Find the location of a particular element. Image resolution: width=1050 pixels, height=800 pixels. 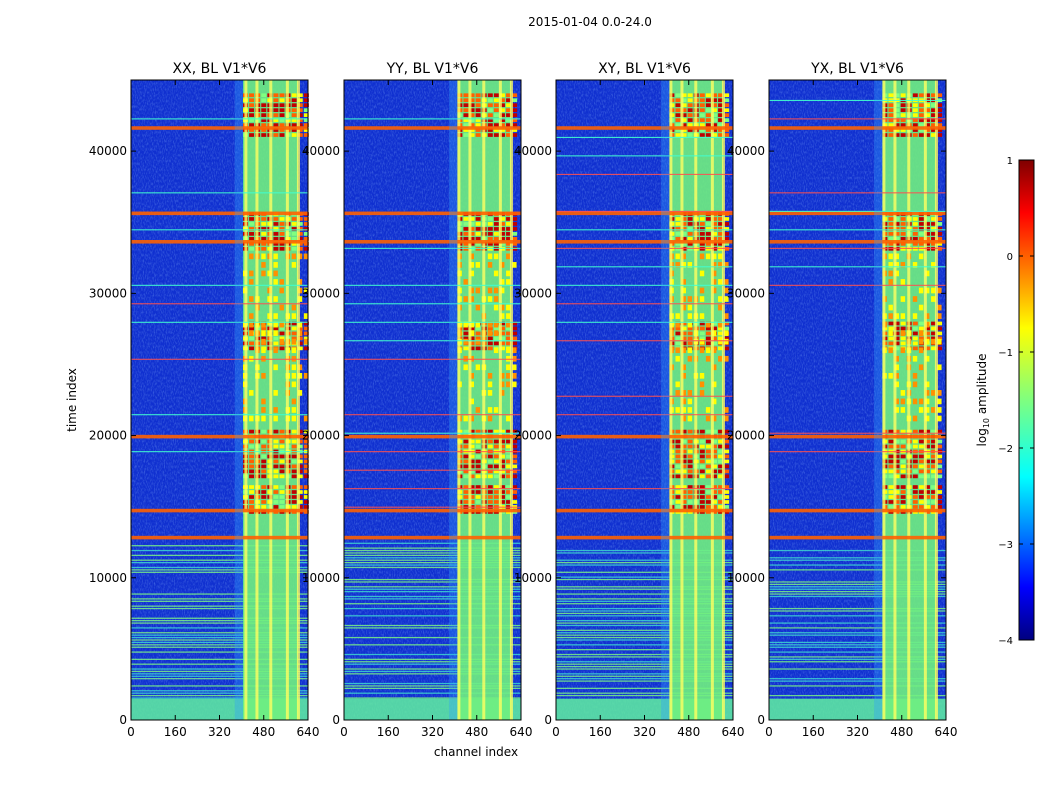

y-tick-label: 20000 is located at coordinates (533, 436).